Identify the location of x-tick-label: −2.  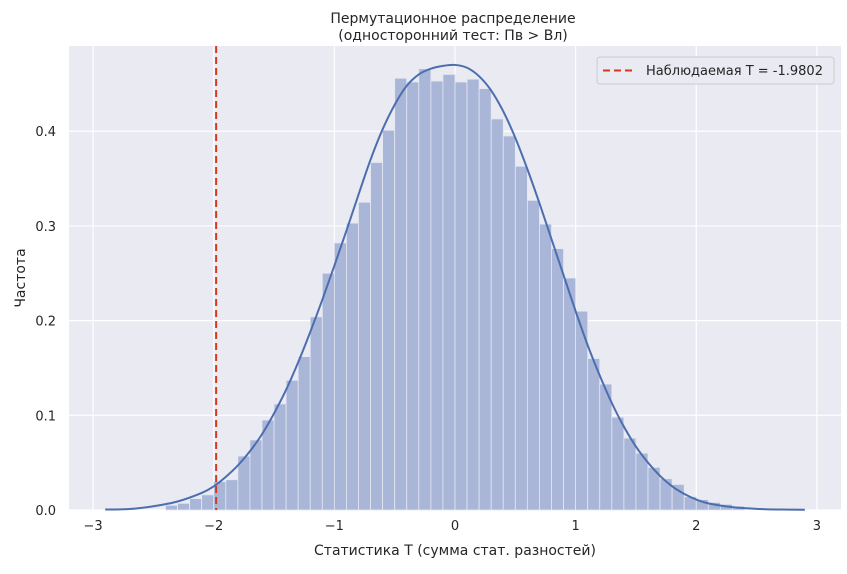
(213, 526).